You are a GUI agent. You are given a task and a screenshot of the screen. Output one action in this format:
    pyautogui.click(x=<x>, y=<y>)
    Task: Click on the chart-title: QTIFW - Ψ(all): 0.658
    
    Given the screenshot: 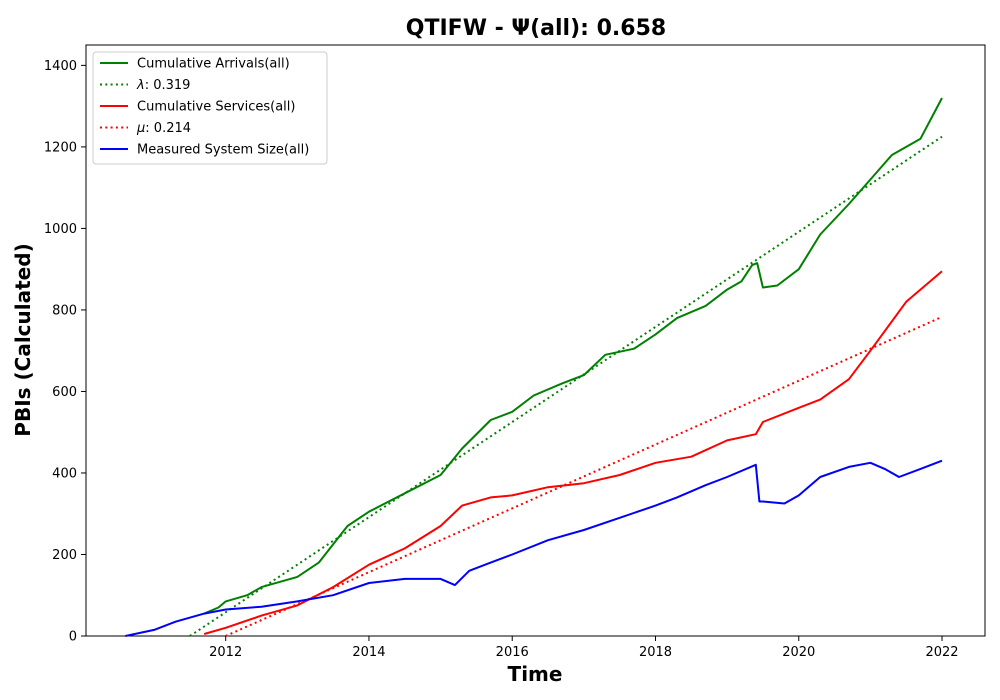 What is the action you would take?
    pyautogui.click(x=536, y=28)
    